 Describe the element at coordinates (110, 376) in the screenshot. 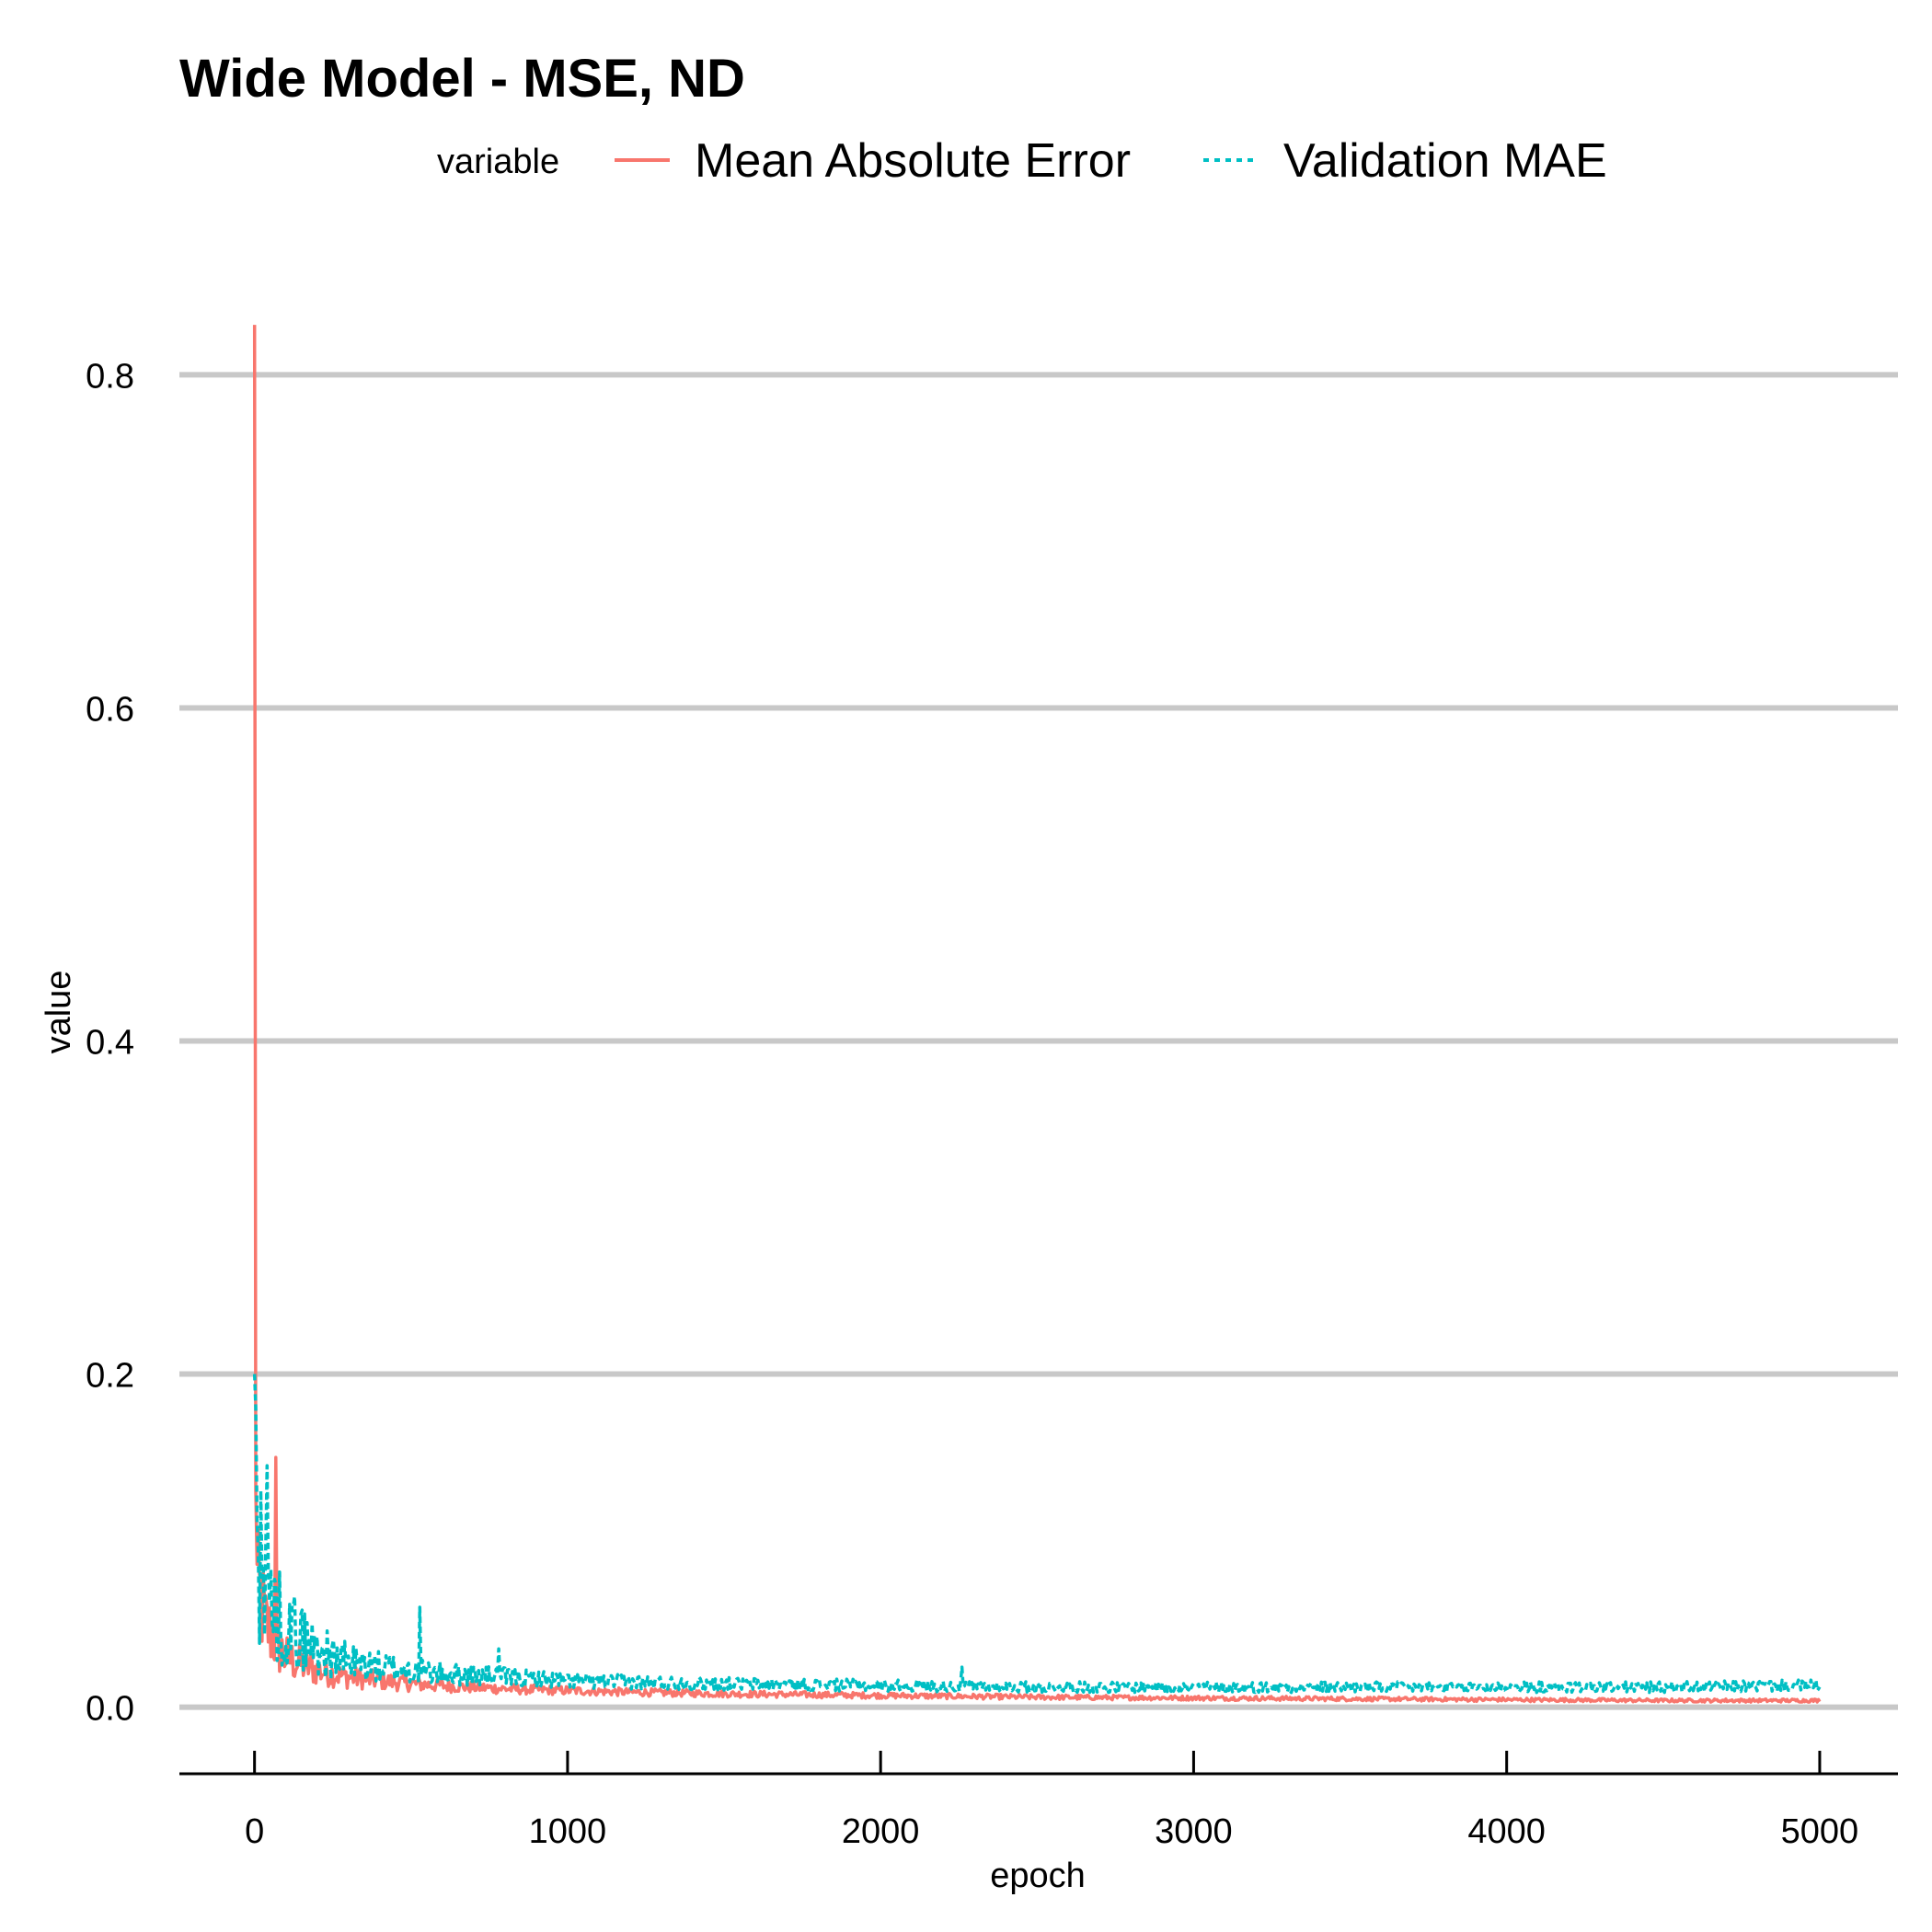

I see `y-tick-label: 0.8` at that location.